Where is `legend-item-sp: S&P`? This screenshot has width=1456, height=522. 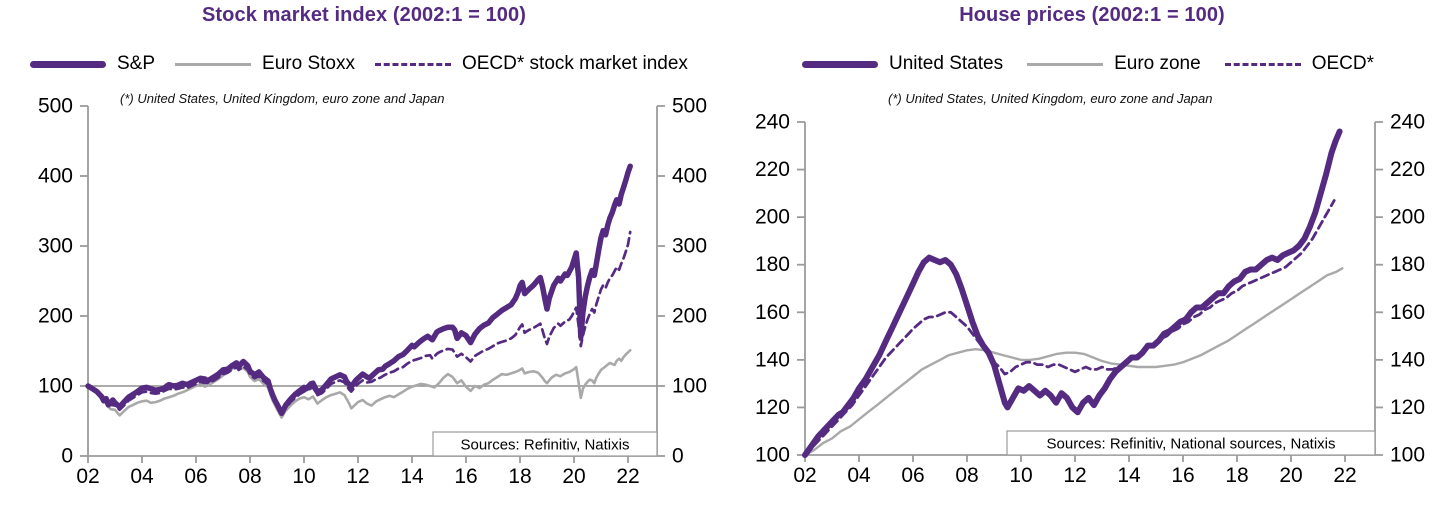 legend-item-sp: S&P is located at coordinates (92, 64).